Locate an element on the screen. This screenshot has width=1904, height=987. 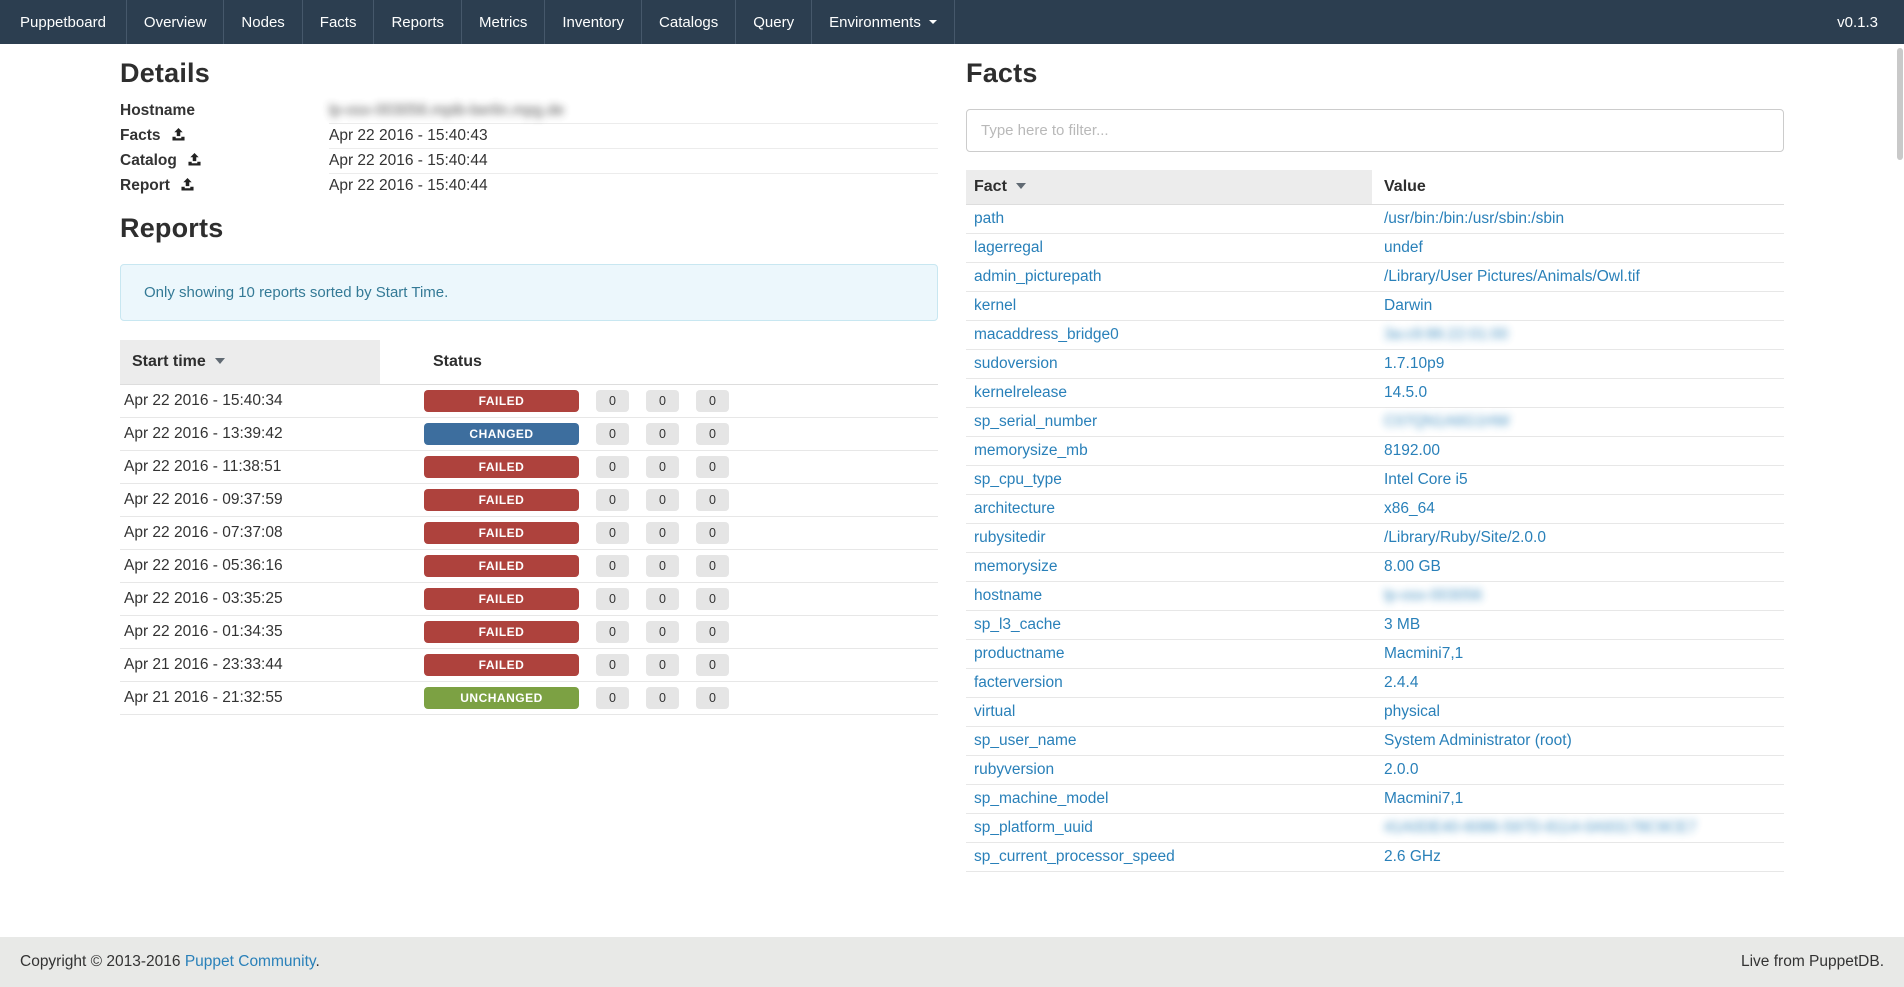
nav-item-inventory: Inventory is located at coordinates (594, 22).